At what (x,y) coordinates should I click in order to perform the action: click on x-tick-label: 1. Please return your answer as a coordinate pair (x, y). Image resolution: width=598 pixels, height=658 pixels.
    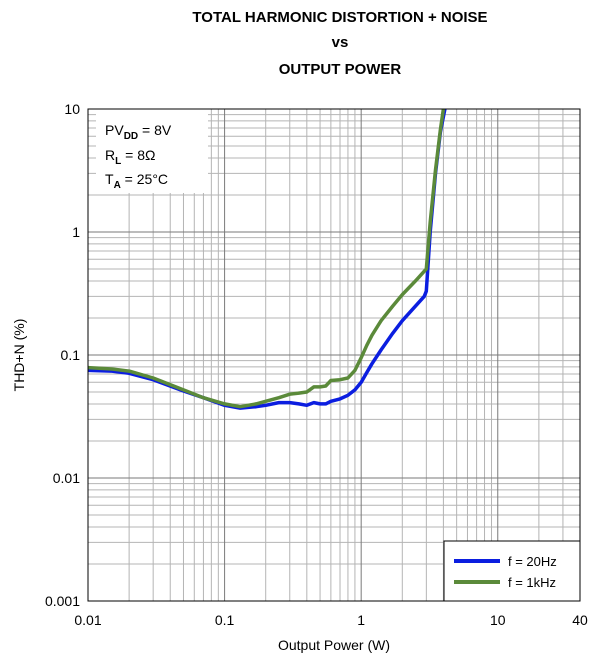
    Looking at the image, I should click on (361, 620).